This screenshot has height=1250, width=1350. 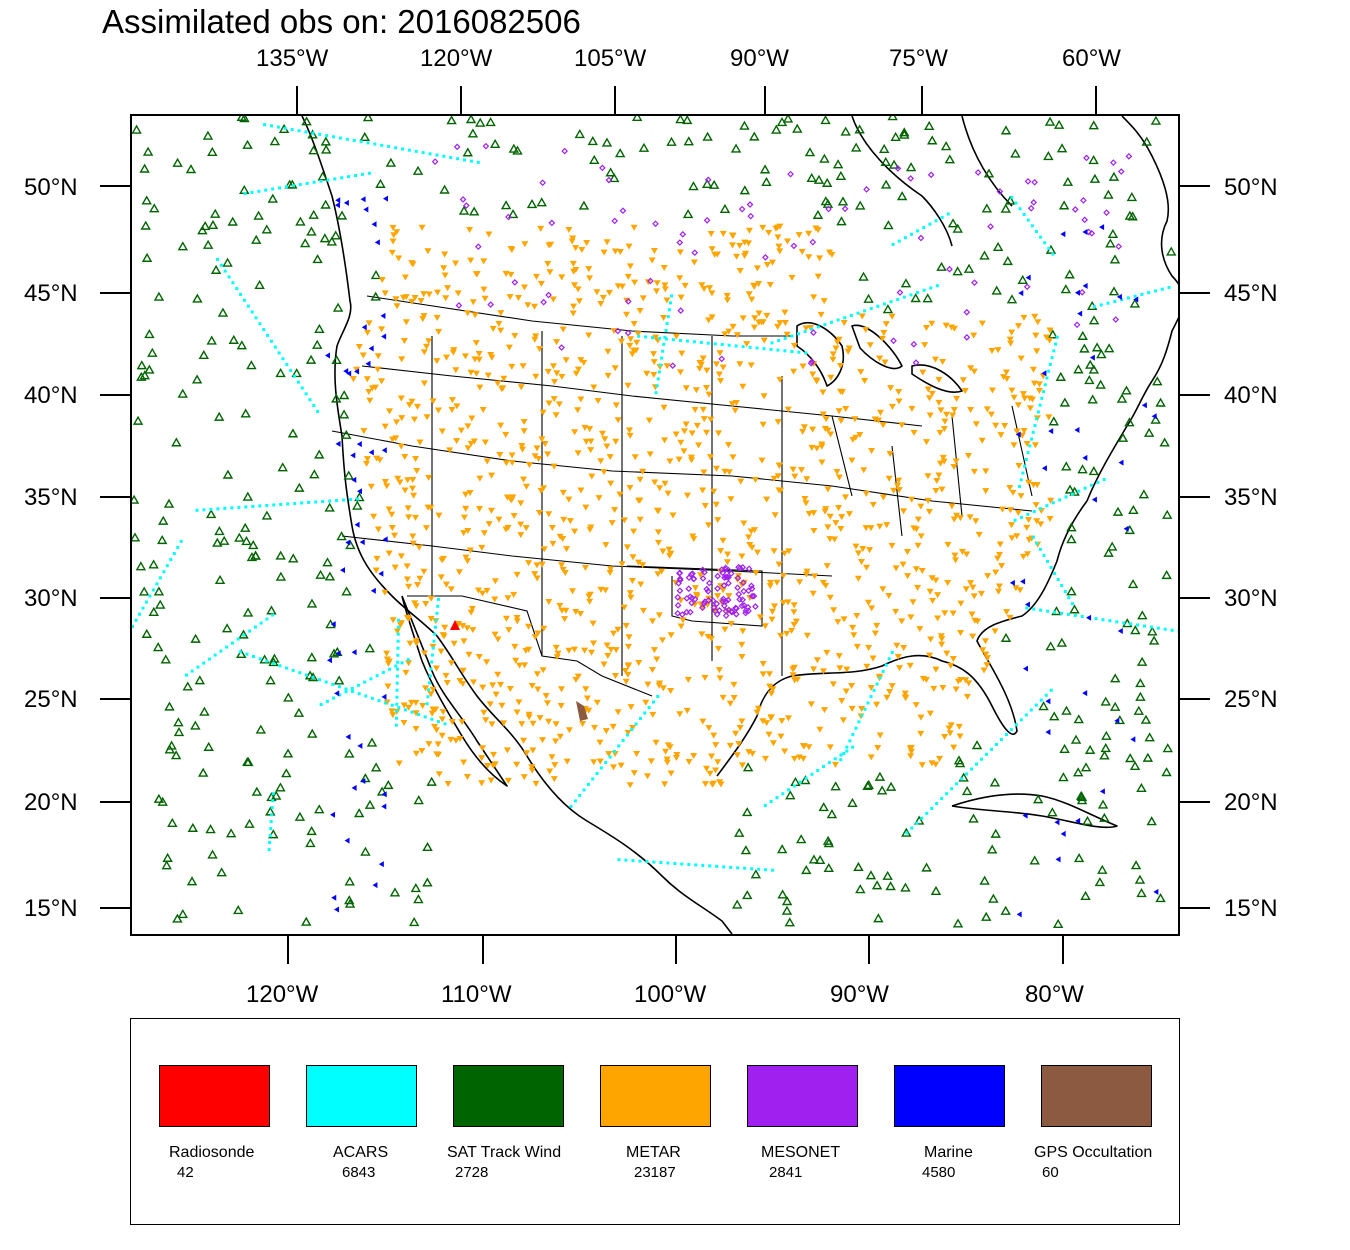 What do you see at coordinates (1102, 227) in the screenshot?
I see `marine-marker` at bounding box center [1102, 227].